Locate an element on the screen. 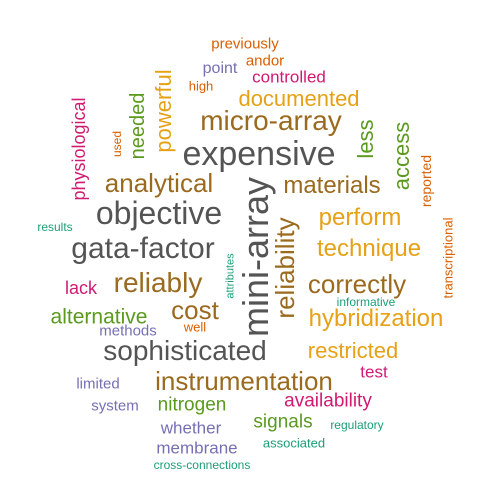 This screenshot has width=500, height=500. word-alternative: alternative is located at coordinates (99, 317).